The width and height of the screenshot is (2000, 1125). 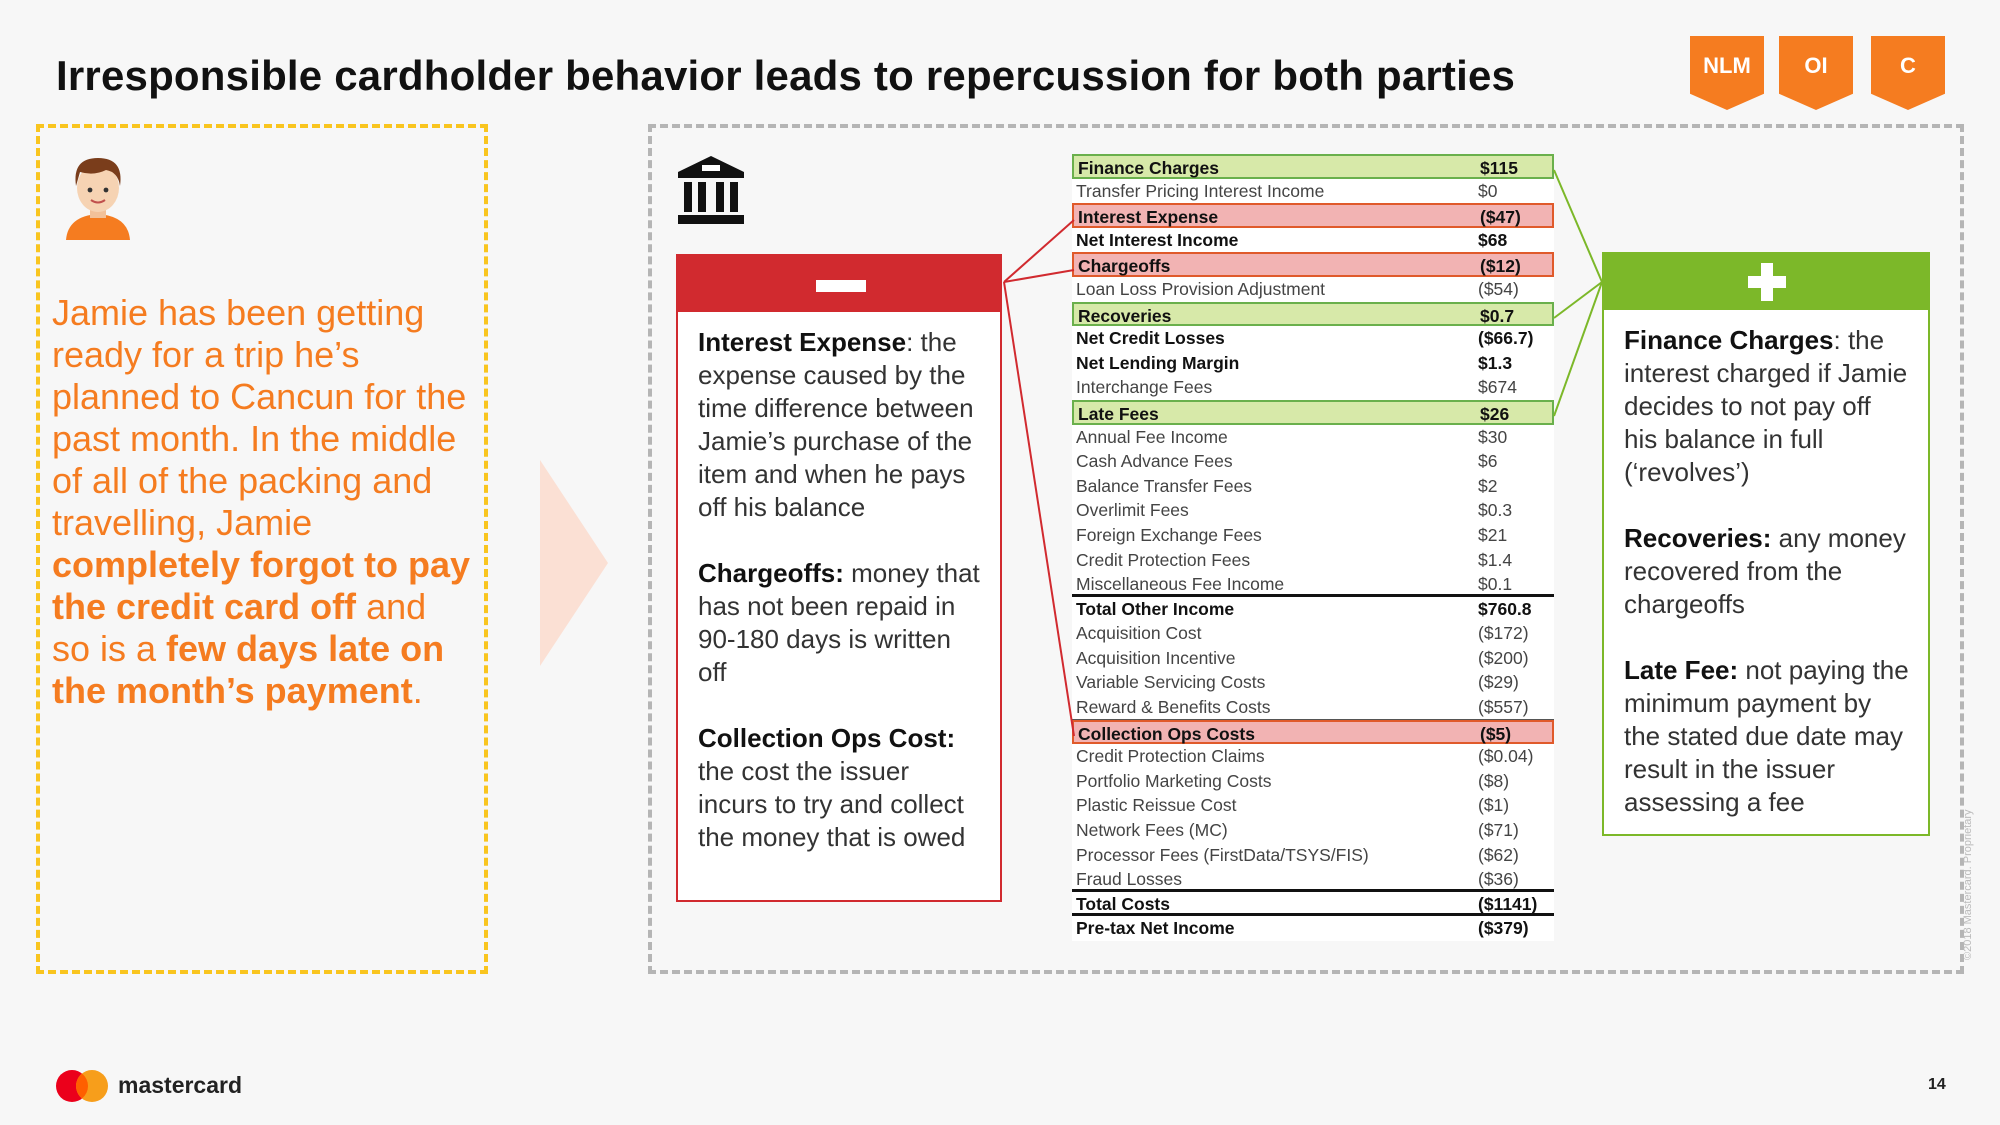 What do you see at coordinates (1152, 830) in the screenshot?
I see `pl-row-label: Network Fees (MC)` at bounding box center [1152, 830].